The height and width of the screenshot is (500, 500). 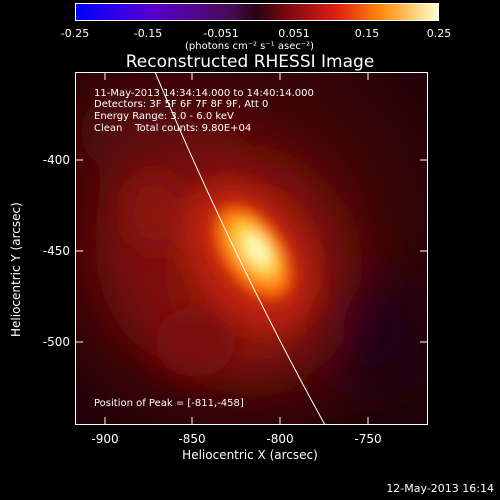 I want to click on timestamp: 12-May-2013 16:14, so click(x=440, y=488).